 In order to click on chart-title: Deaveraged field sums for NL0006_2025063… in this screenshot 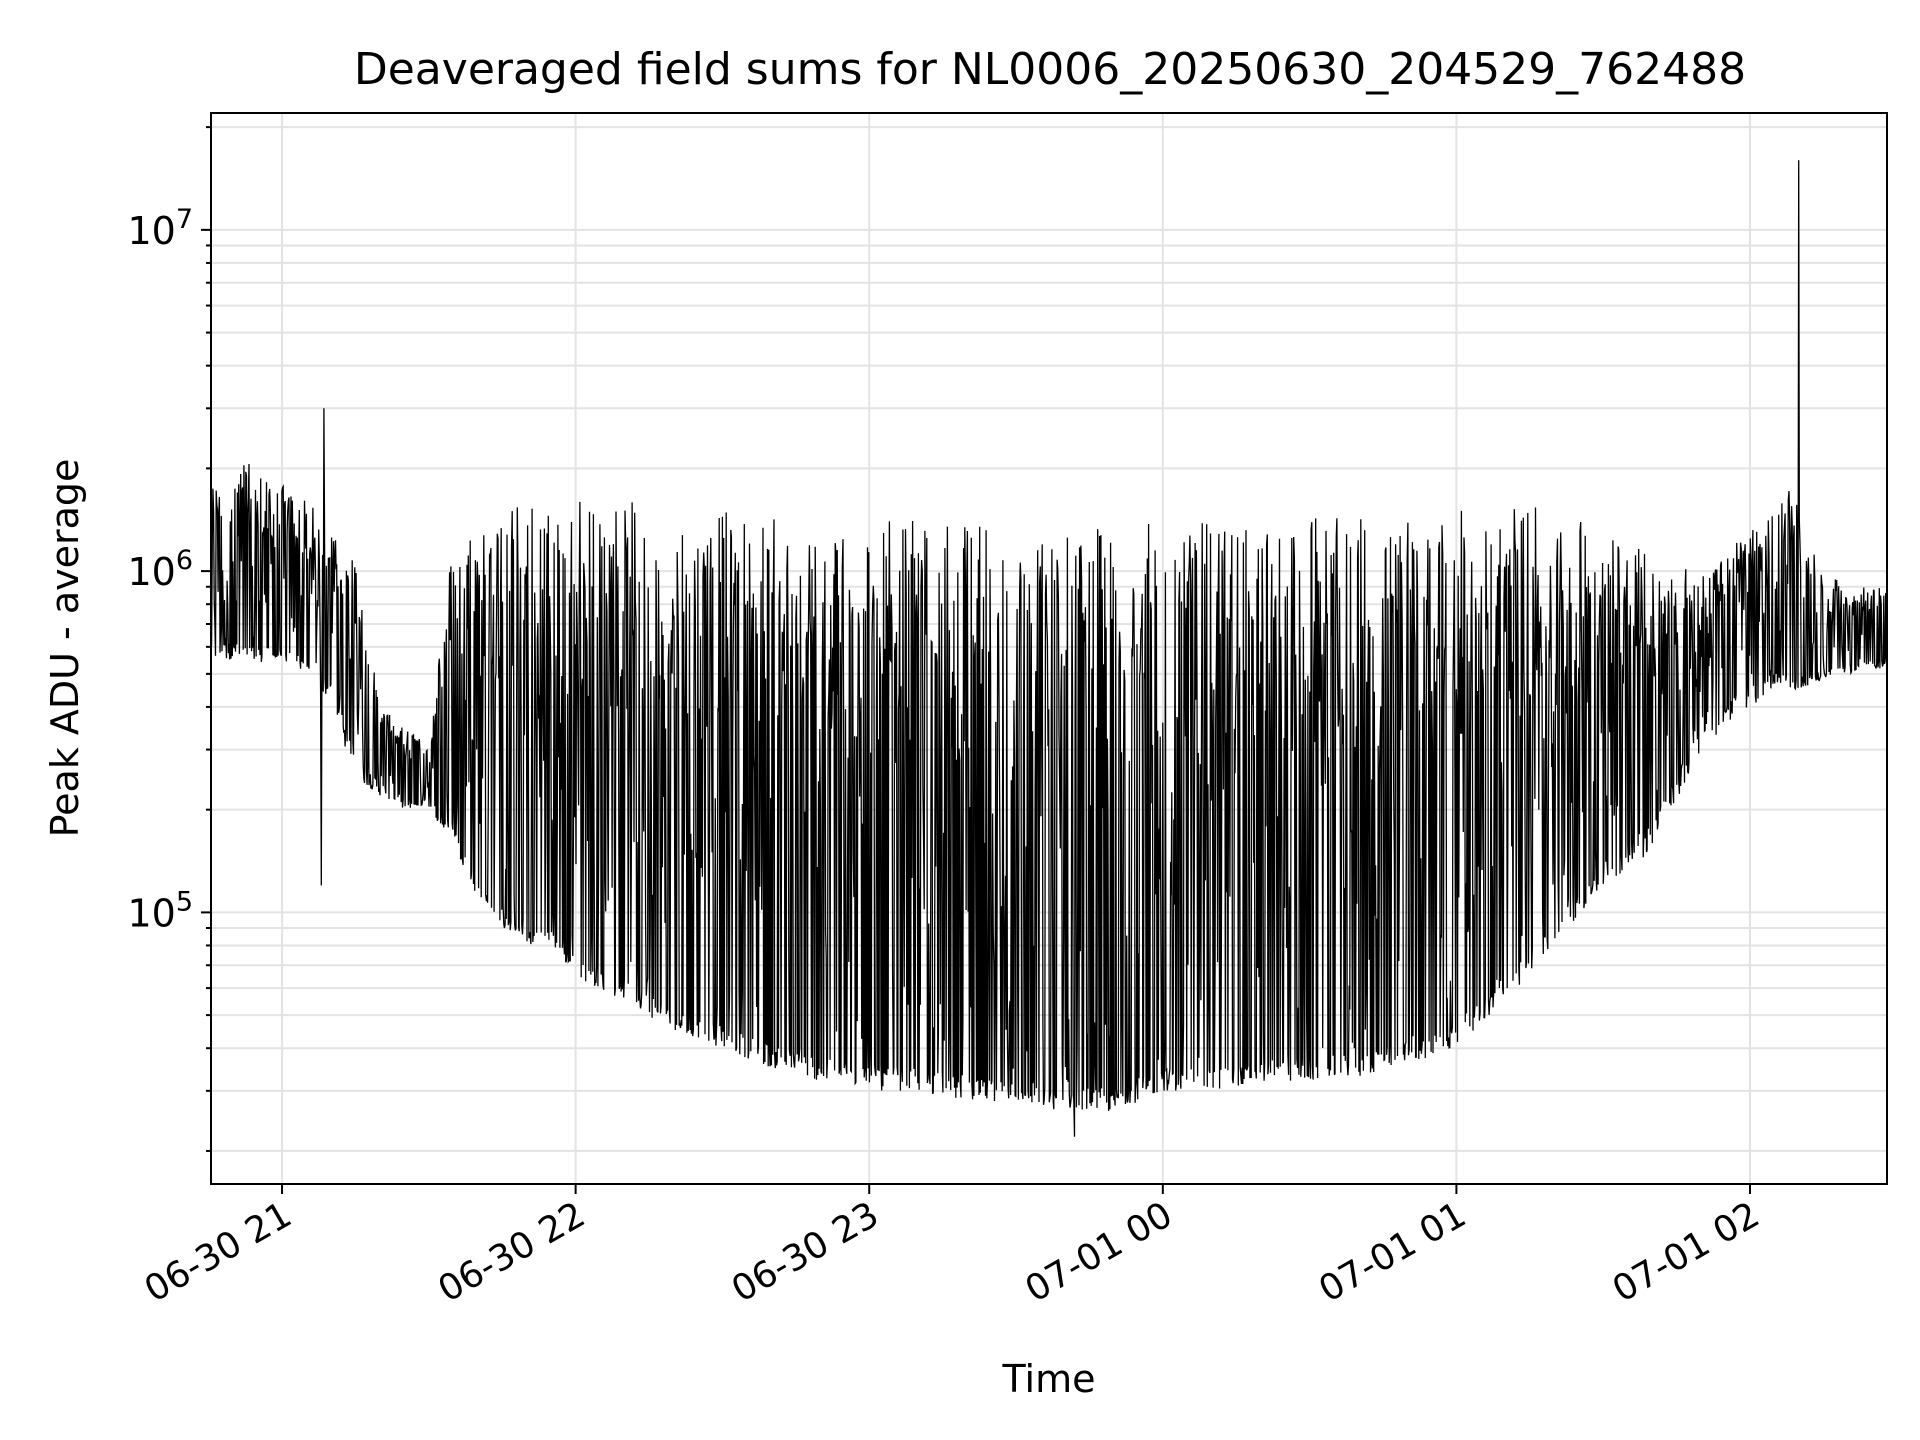, I will do `click(1050, 69)`.